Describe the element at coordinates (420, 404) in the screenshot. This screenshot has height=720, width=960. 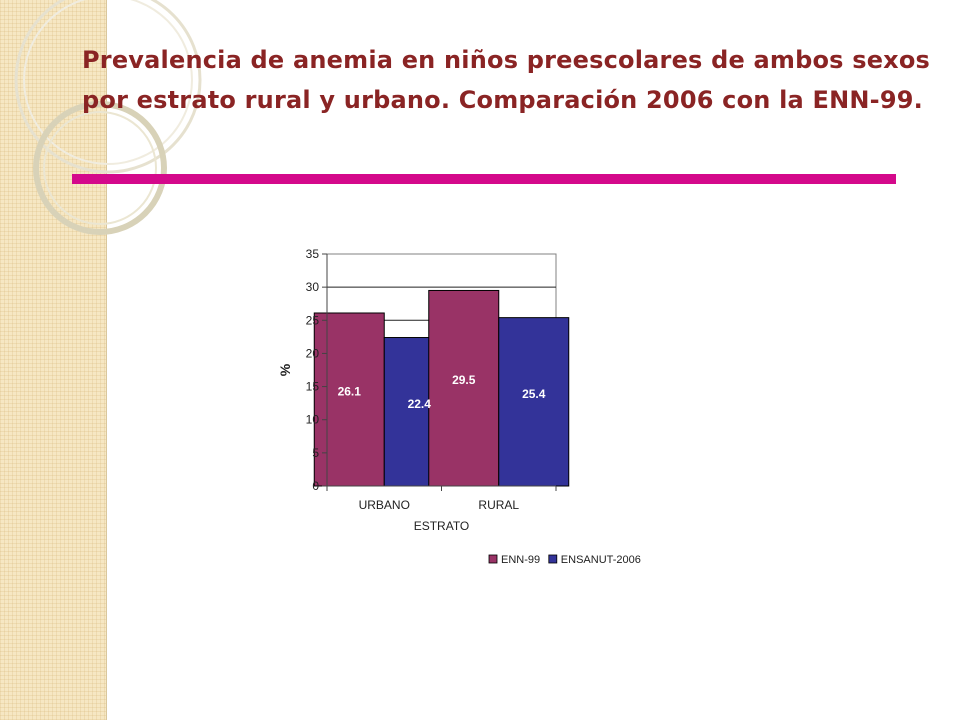
I see `data-label: 22.4` at that location.